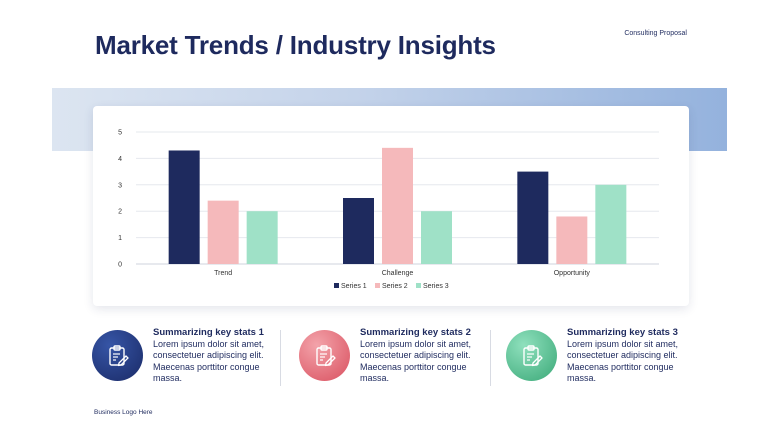  I want to click on stat-heading-3: Summarizing key stats 3, so click(622, 332).